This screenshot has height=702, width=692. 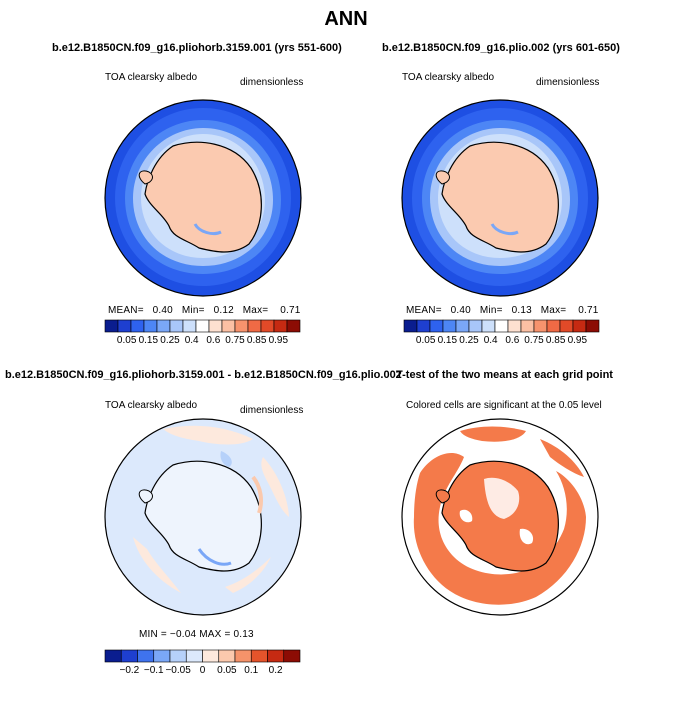 I want to click on colorbar-tick-label: 0.2, so click(x=276, y=670).